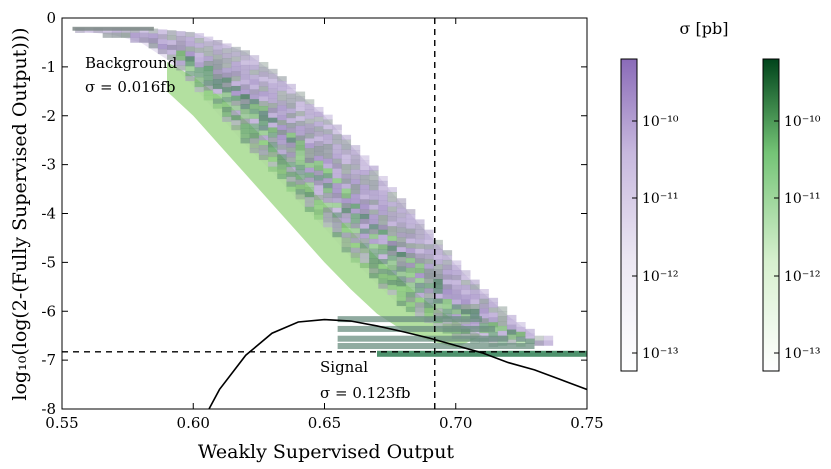  I want to click on y-tick-label: -3, so click(48, 165).